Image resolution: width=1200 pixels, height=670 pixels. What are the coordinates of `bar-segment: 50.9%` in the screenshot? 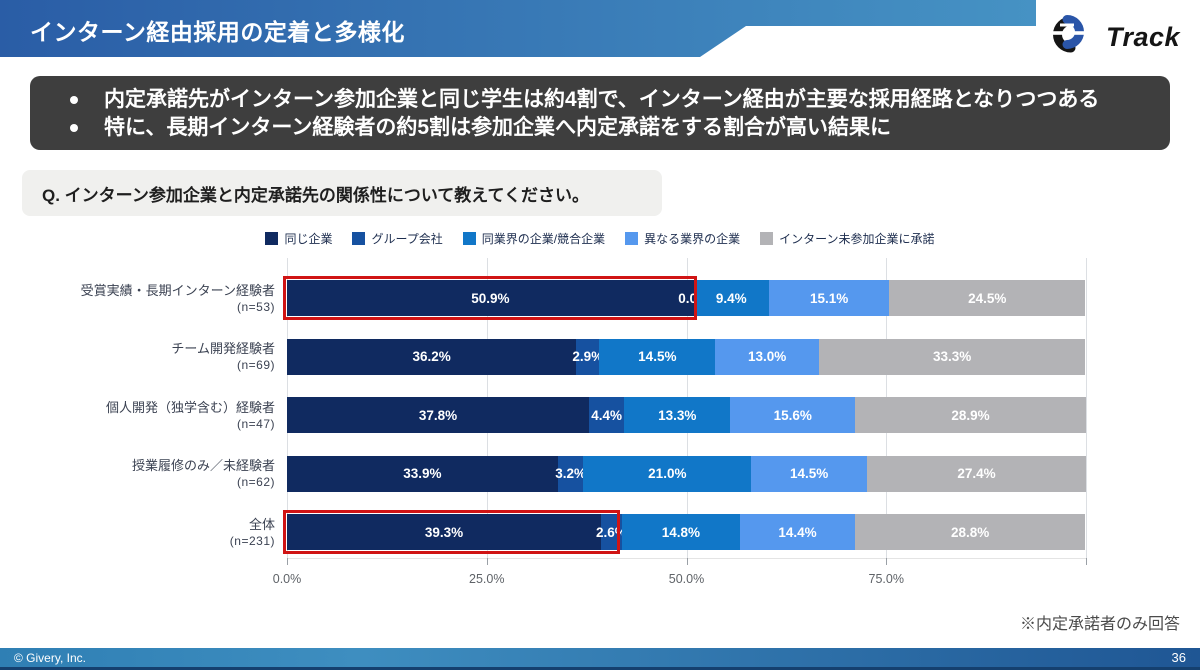 It's located at (490, 298).